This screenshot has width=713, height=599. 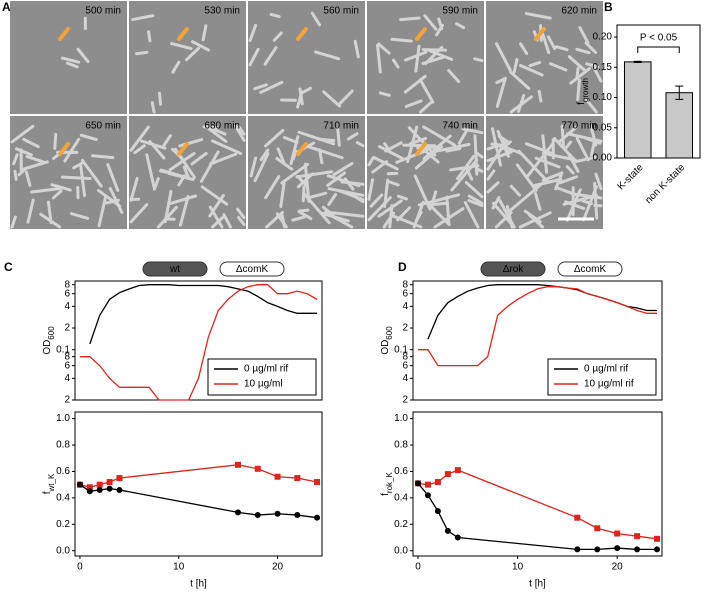 I want to click on y-label-main: f, so click(x=385, y=494).